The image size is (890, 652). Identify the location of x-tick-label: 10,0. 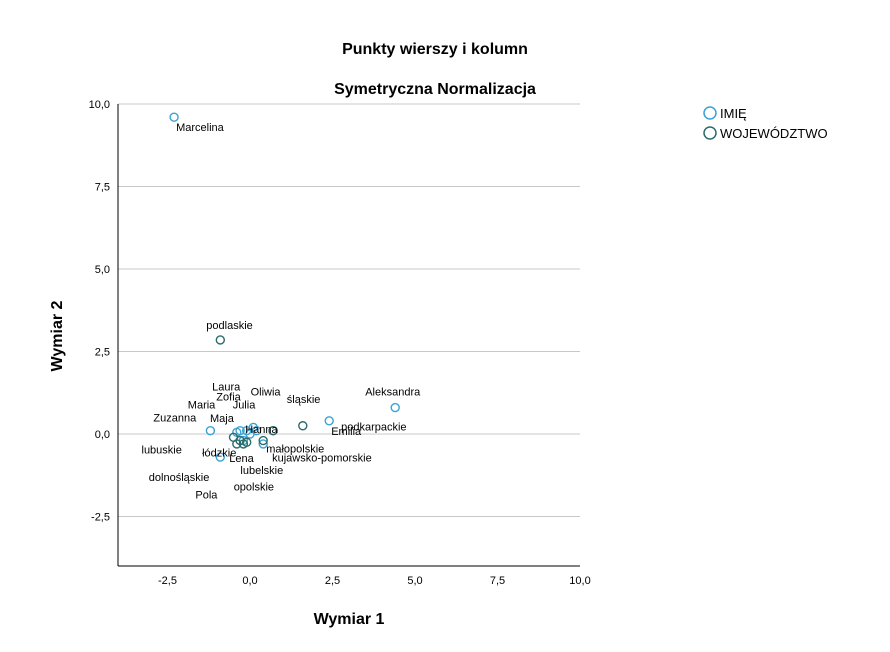
(579, 581).